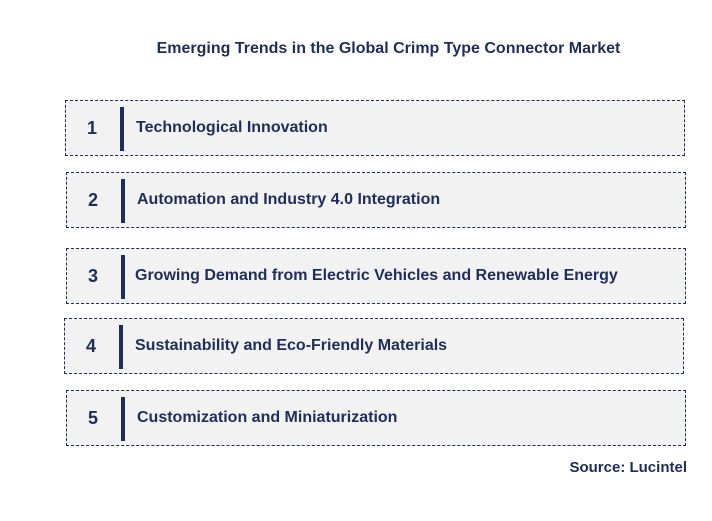 The image size is (712, 521). Describe the element at coordinates (91, 127) in the screenshot. I see `trend-number: 1` at that location.